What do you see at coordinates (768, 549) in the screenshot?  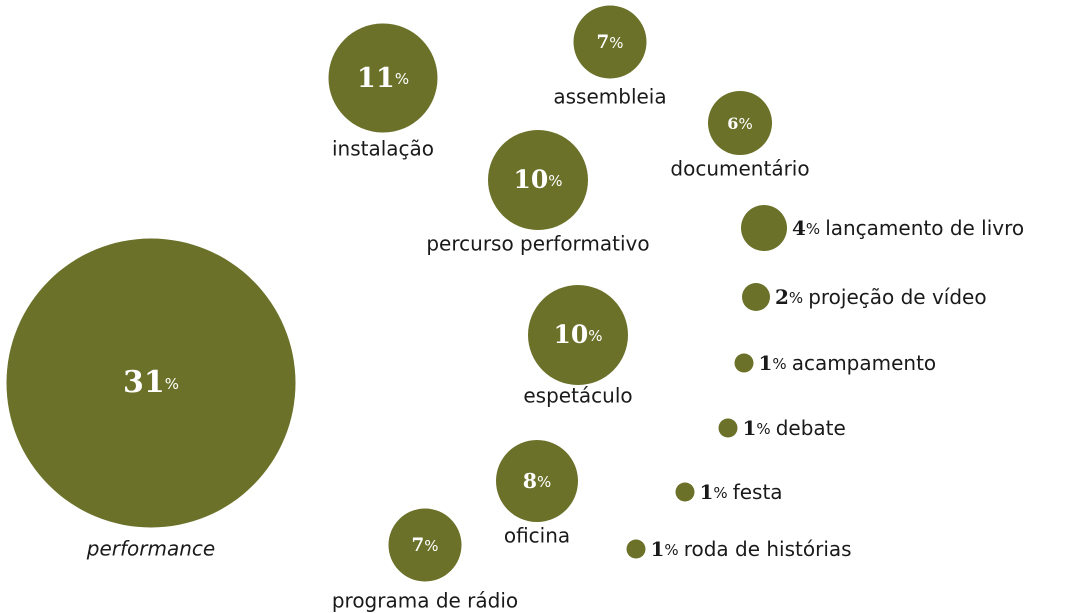 I see `category-label: roda de histórias` at bounding box center [768, 549].